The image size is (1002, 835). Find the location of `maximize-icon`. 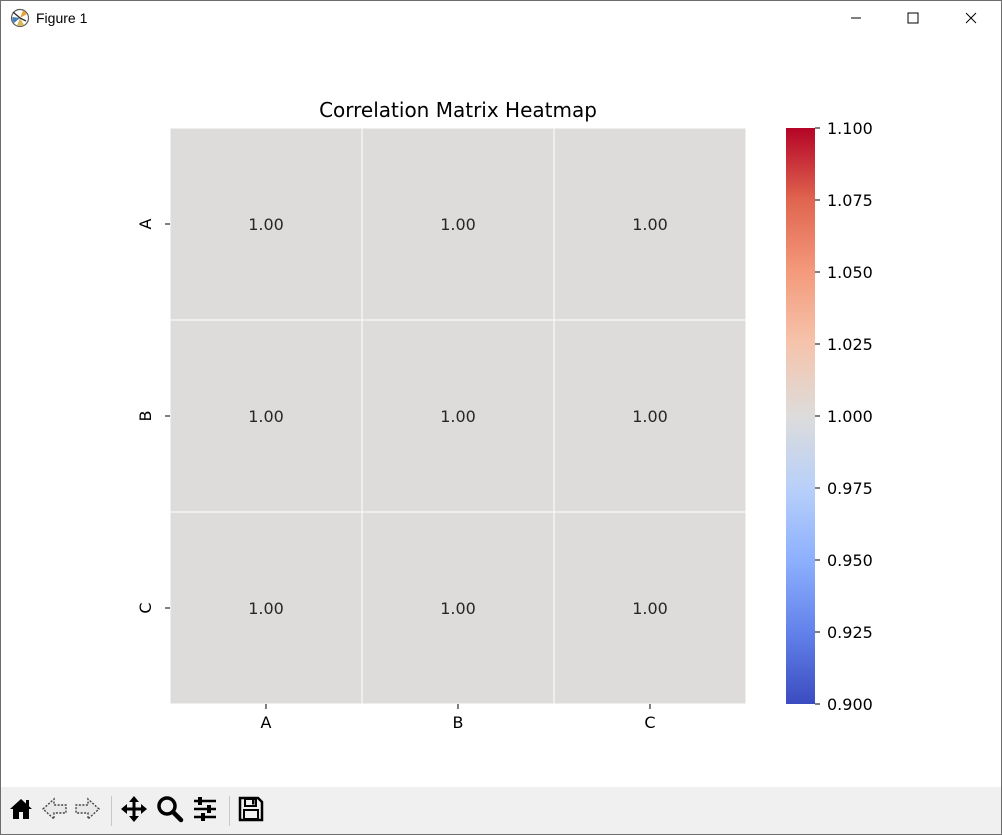

maximize-icon is located at coordinates (913, 18).